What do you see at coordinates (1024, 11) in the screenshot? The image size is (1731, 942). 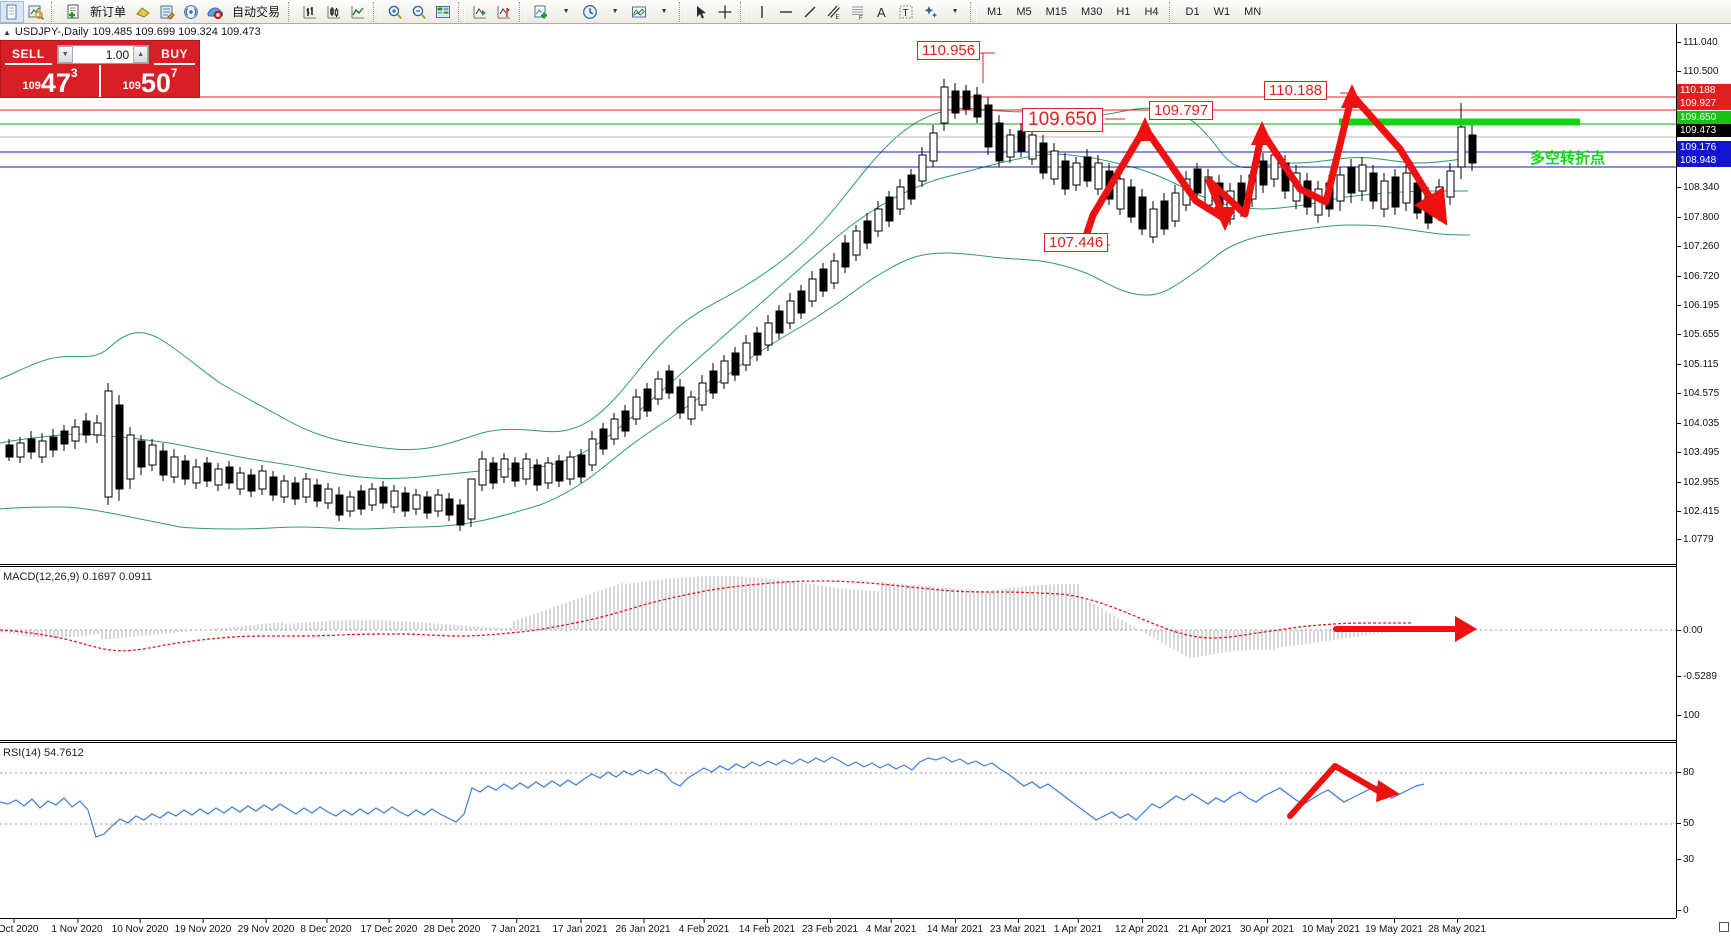 I see `timeframe-m5: M5` at bounding box center [1024, 11].